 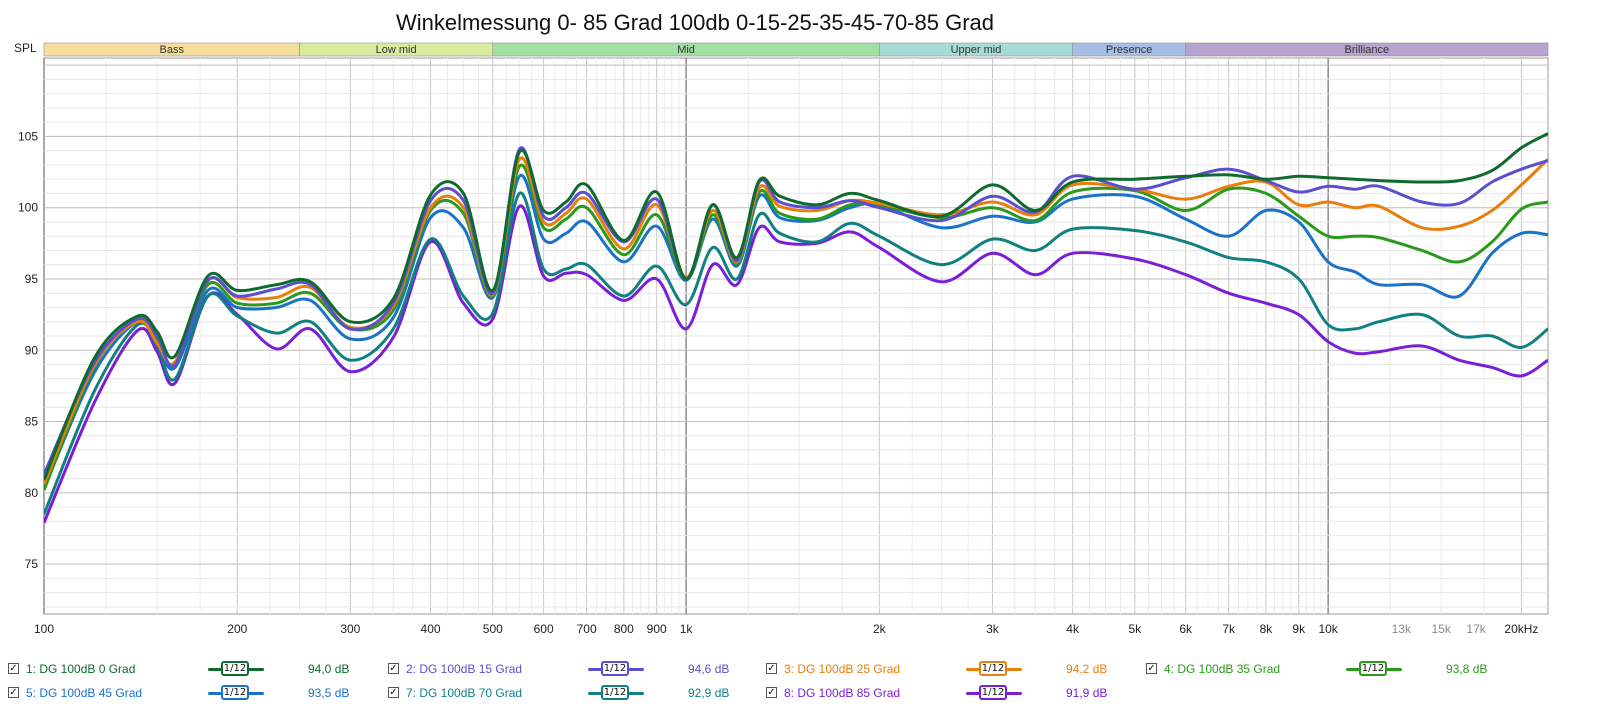 What do you see at coordinates (396, 50) in the screenshot?
I see `band-label: Low mid` at bounding box center [396, 50].